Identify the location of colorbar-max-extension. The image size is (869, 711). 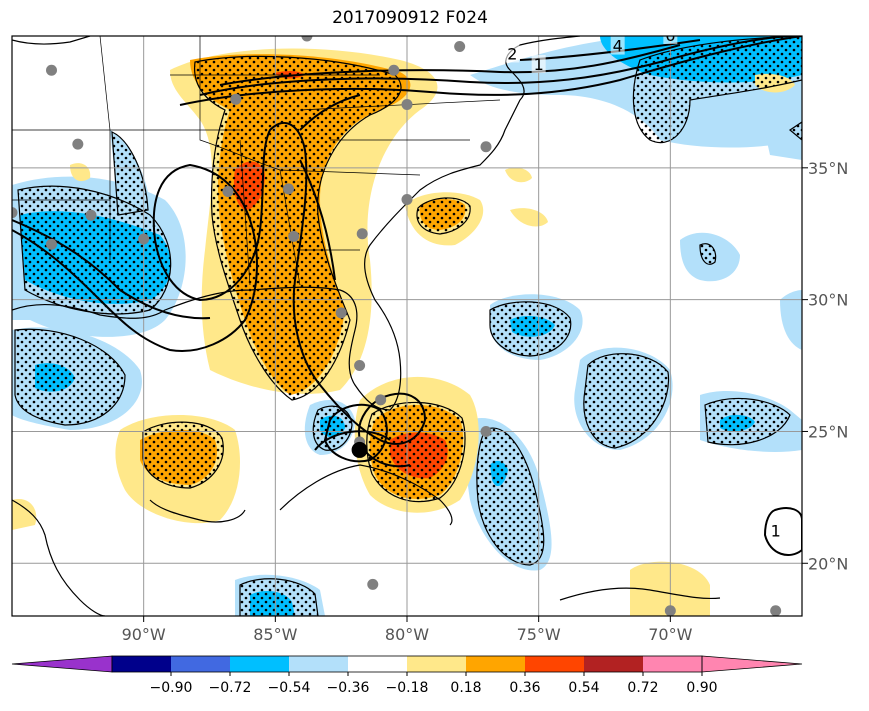
(752, 664).